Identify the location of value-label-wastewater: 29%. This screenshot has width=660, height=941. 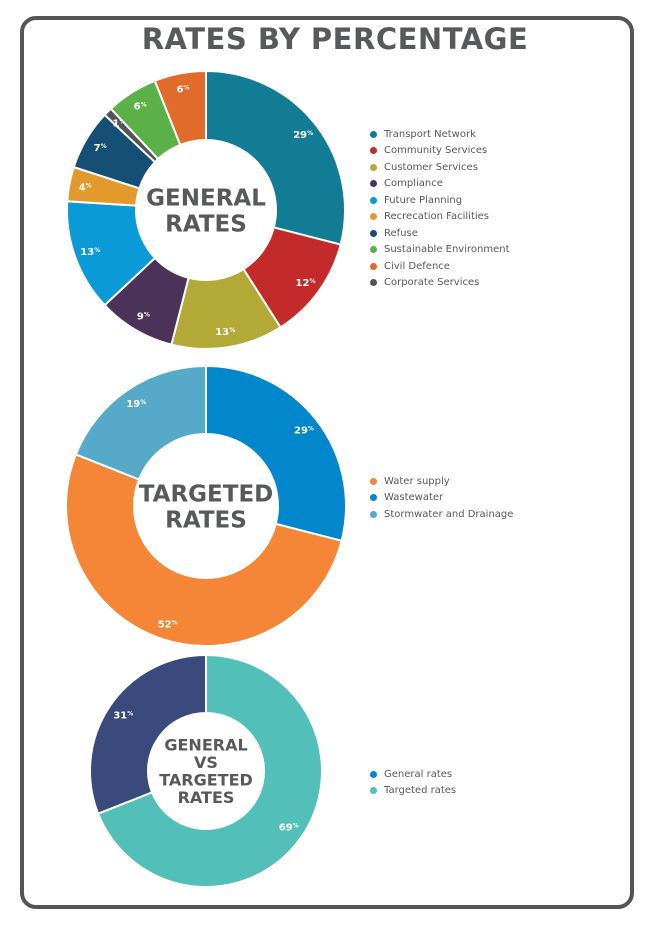
(304, 430).